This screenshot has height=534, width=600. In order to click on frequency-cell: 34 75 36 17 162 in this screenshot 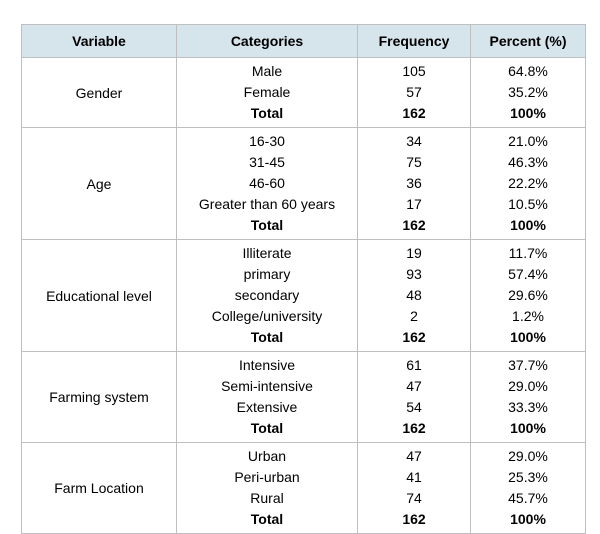, I will do `click(414, 183)`.